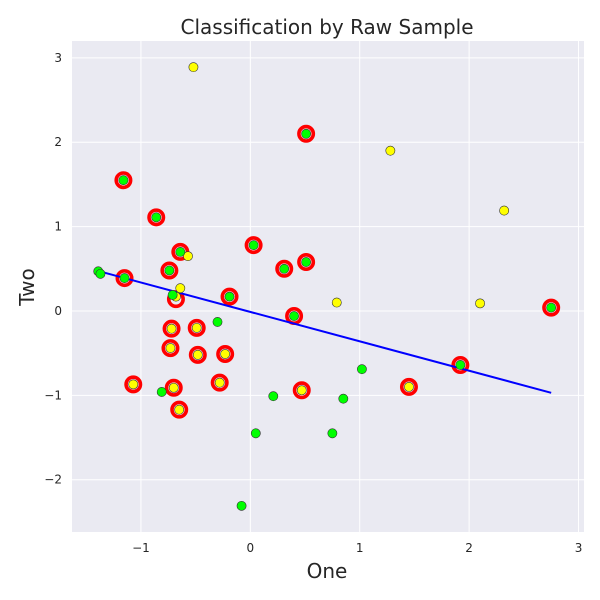 The image size is (600, 600). What do you see at coordinates (53, 480) in the screenshot?
I see `y-tick-label: −2` at bounding box center [53, 480].